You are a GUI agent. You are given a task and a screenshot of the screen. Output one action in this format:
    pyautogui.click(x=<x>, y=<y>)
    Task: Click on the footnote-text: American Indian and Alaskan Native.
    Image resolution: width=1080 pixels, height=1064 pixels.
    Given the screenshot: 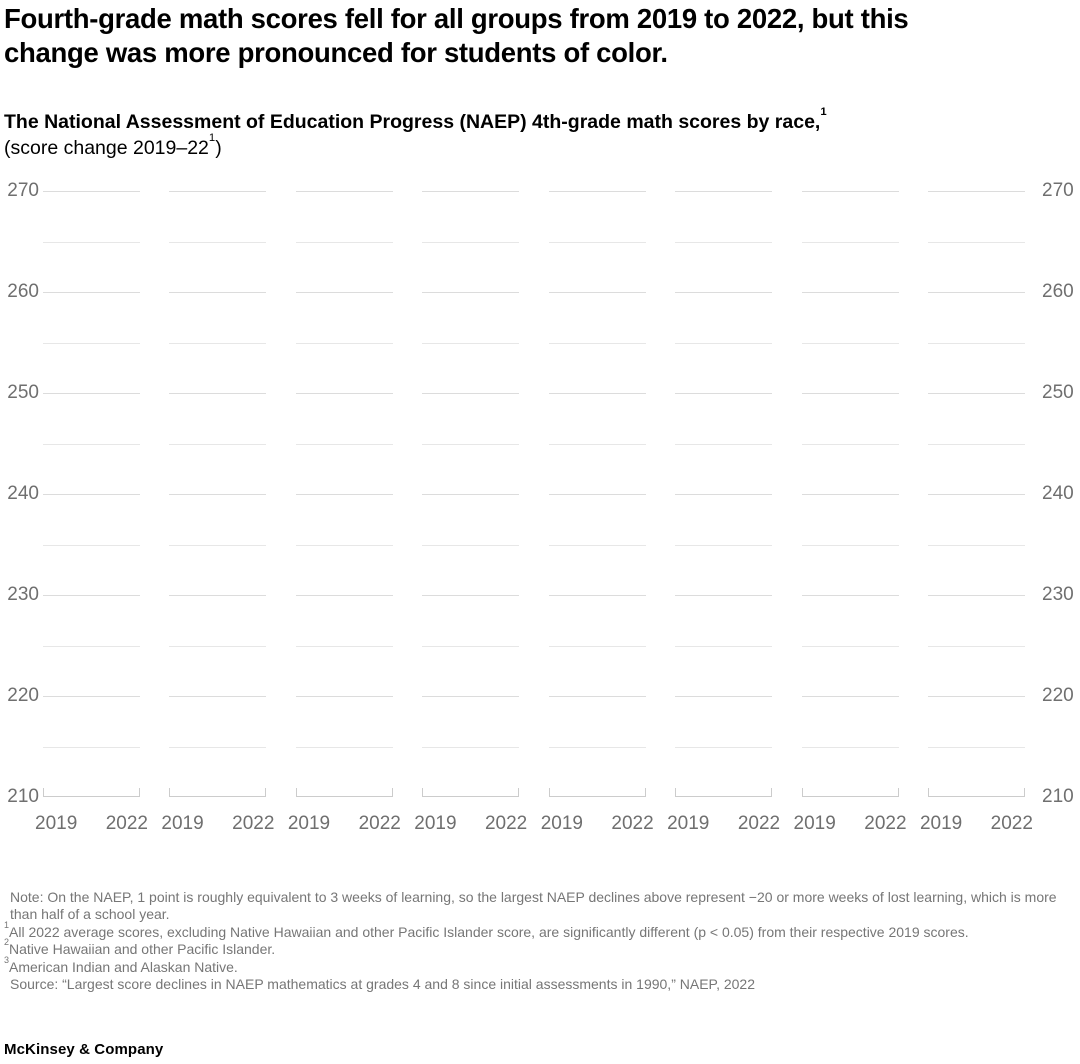 What is the action you would take?
    pyautogui.click(x=123, y=966)
    